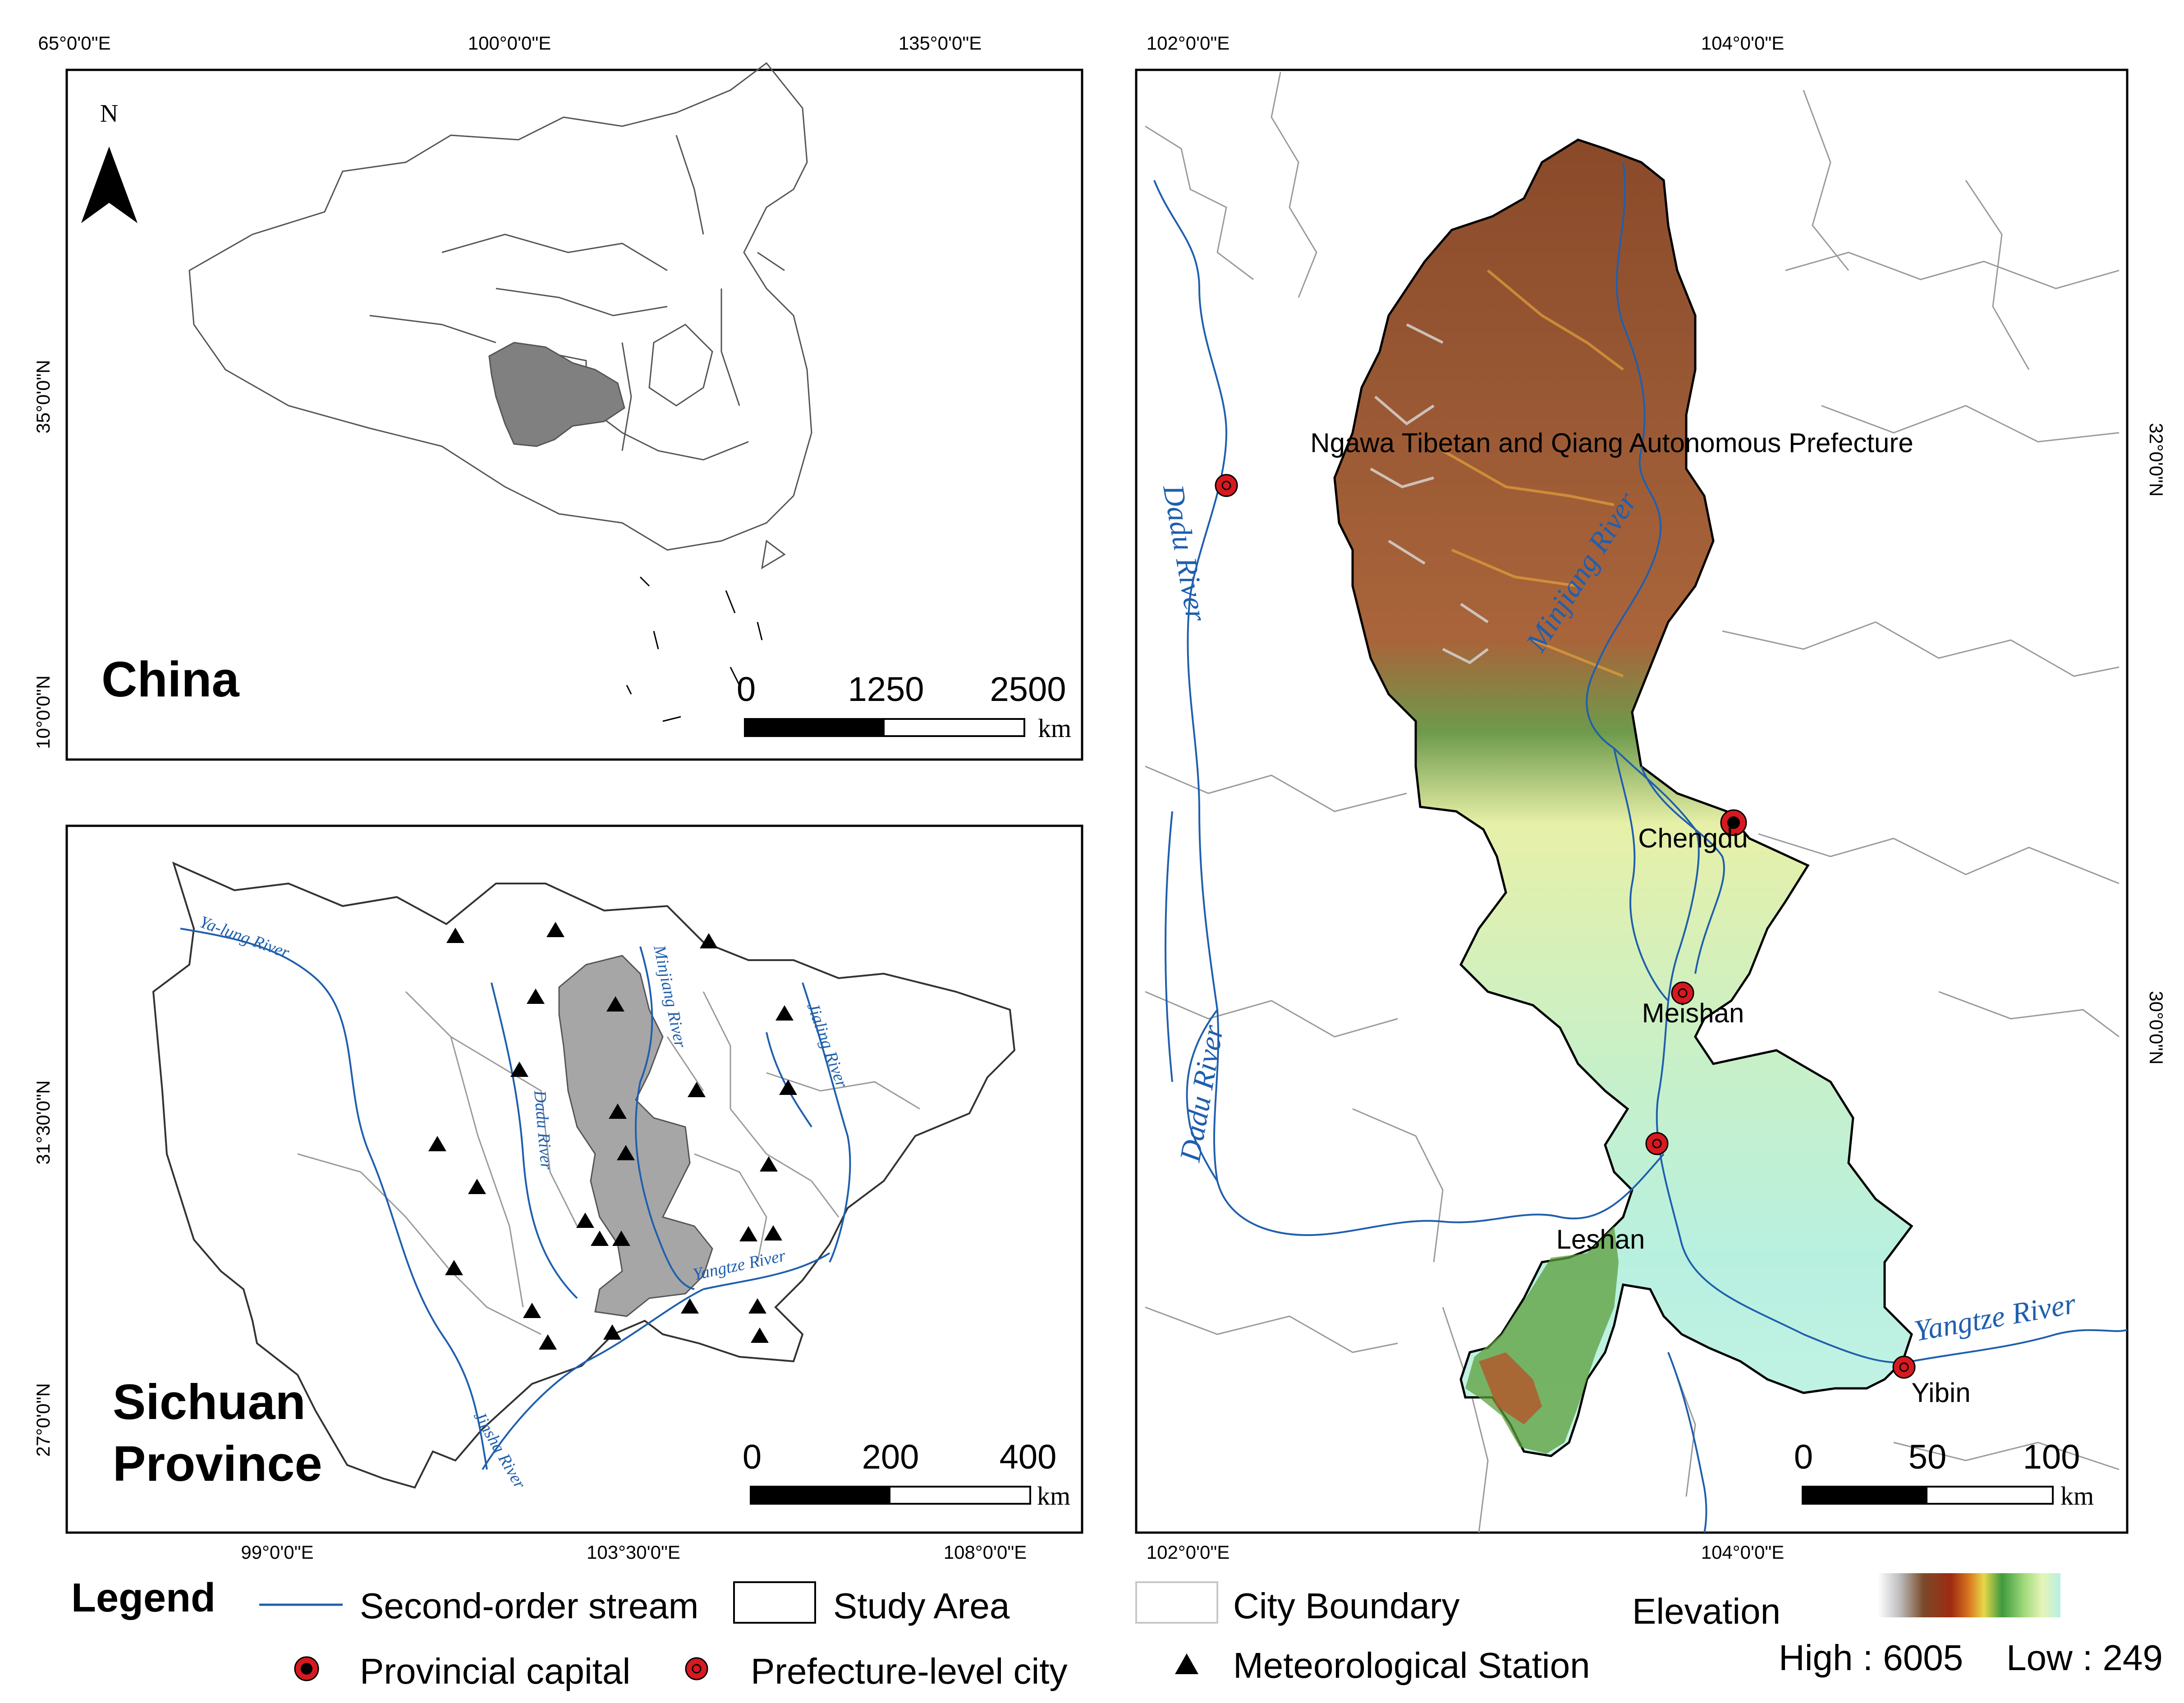 The width and height of the screenshot is (2184, 1703). I want to click on north-arrow-icon: N, so click(110, 161).